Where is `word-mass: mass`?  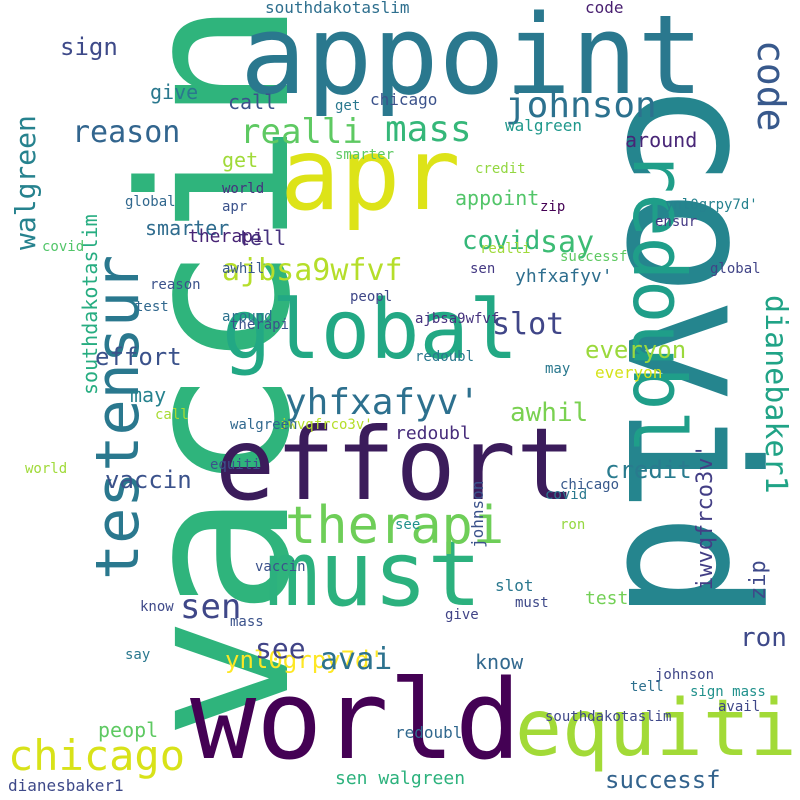 word-mass: mass is located at coordinates (428, 129).